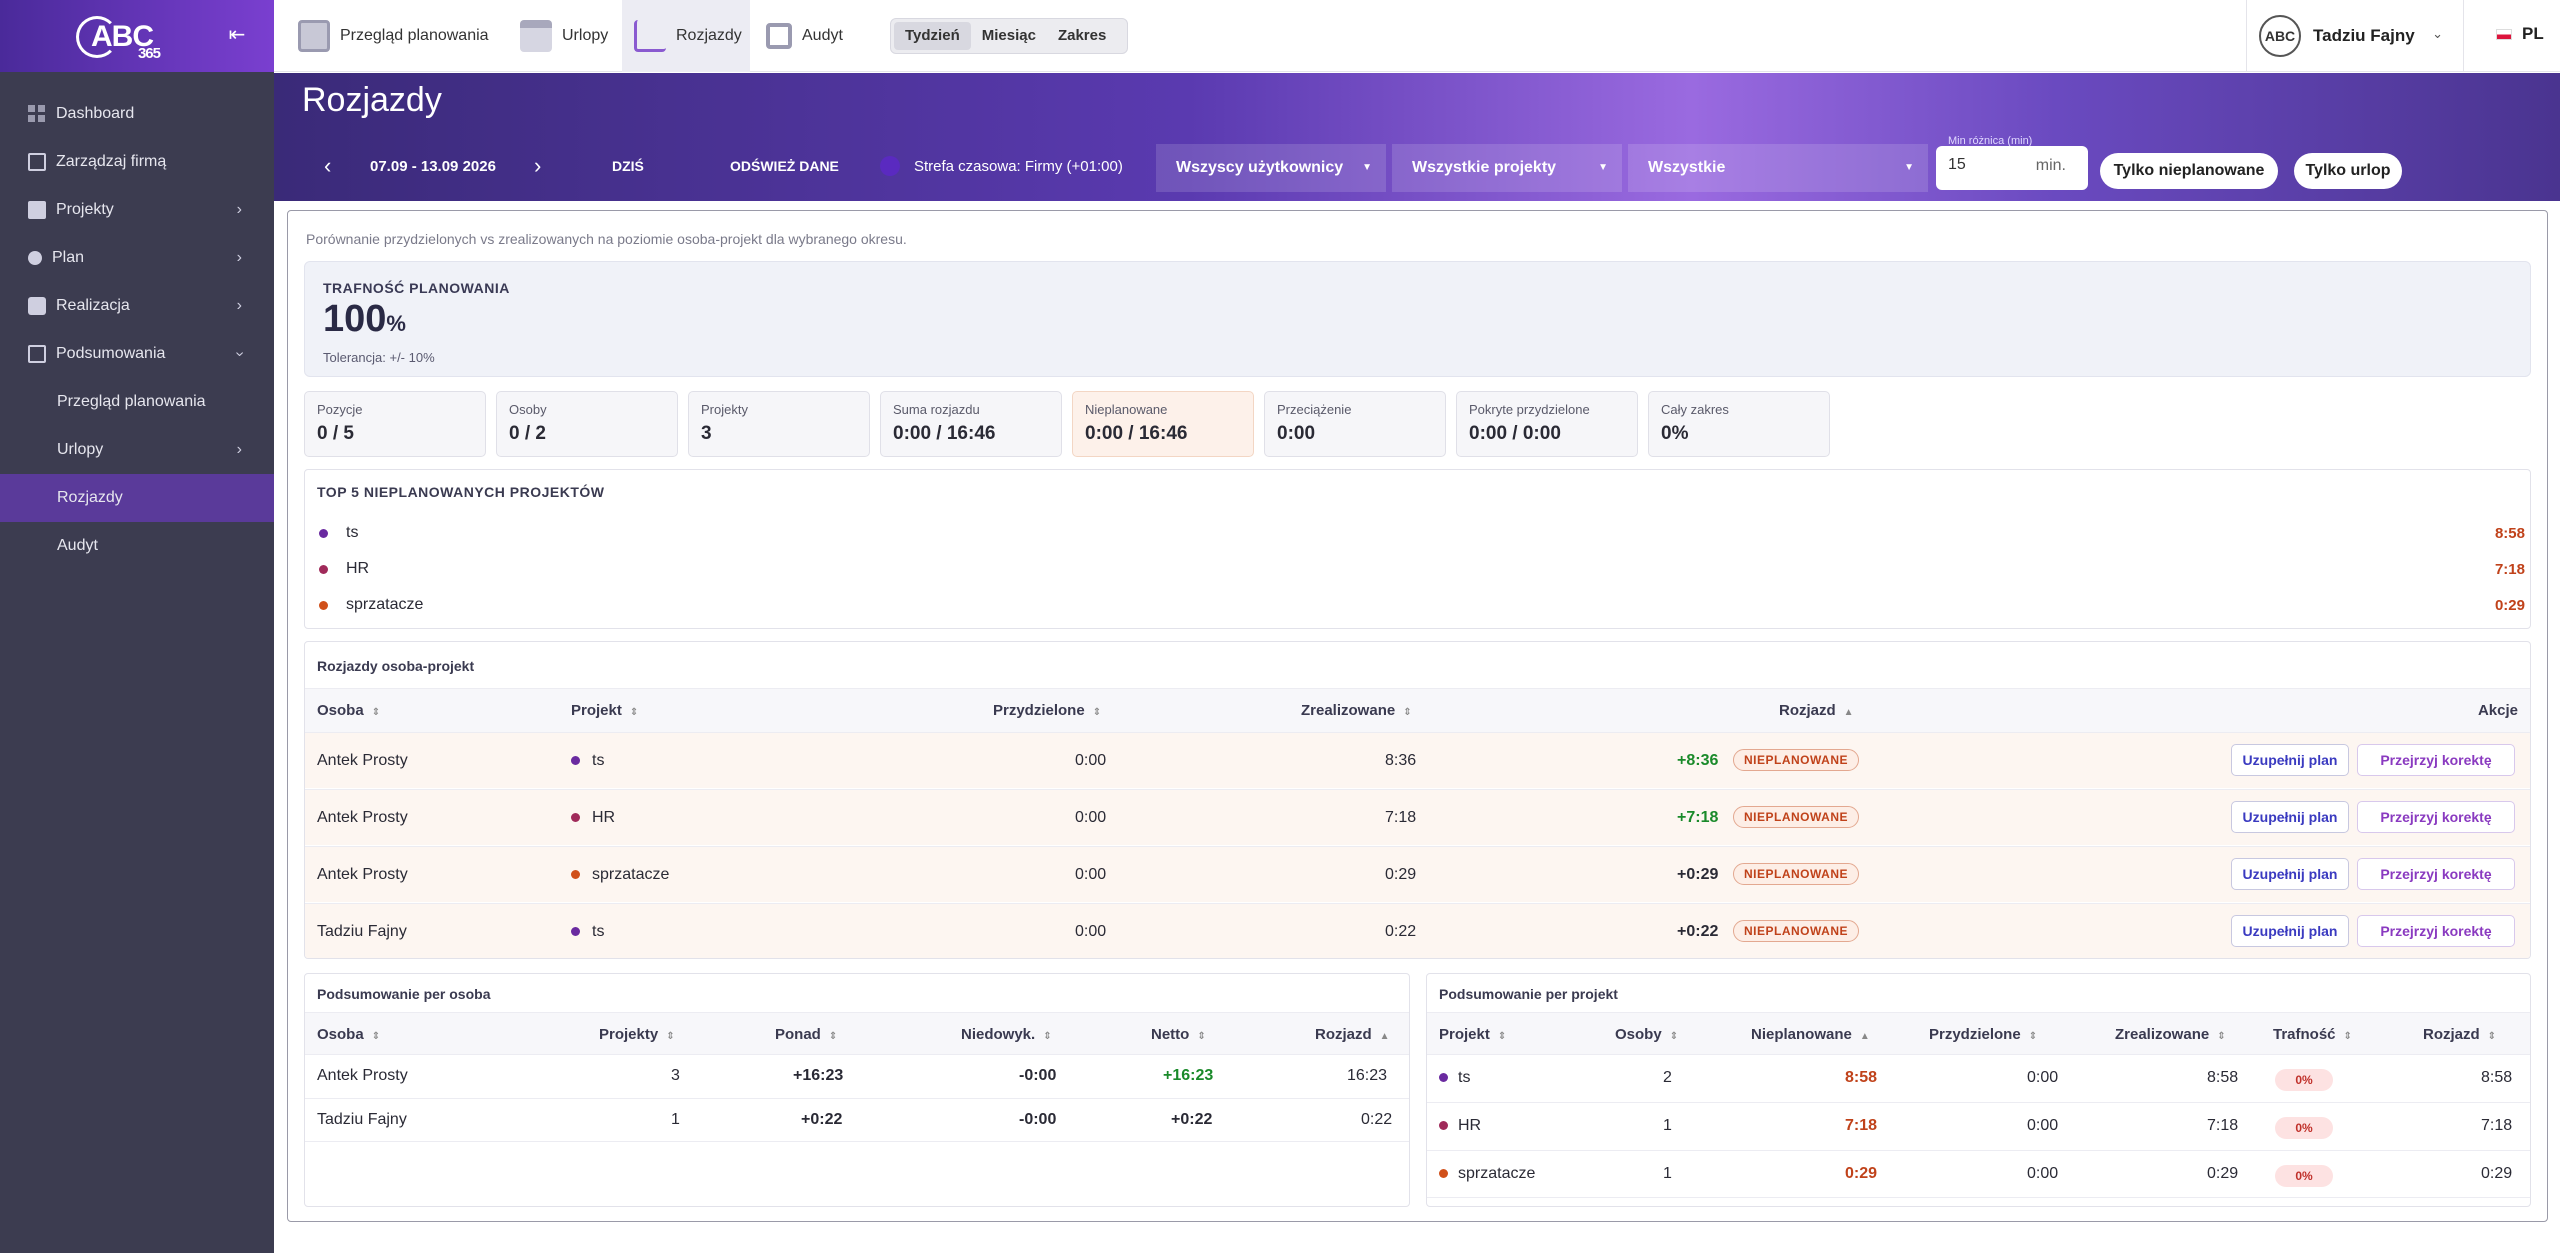 This screenshot has width=2560, height=1253. I want to click on edit-icon, so click(37, 162).